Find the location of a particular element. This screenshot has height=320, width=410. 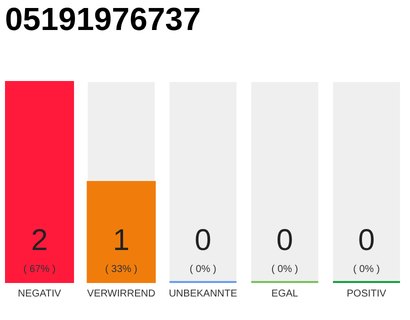

x-tick-label: NEGATIV is located at coordinates (40, 294).